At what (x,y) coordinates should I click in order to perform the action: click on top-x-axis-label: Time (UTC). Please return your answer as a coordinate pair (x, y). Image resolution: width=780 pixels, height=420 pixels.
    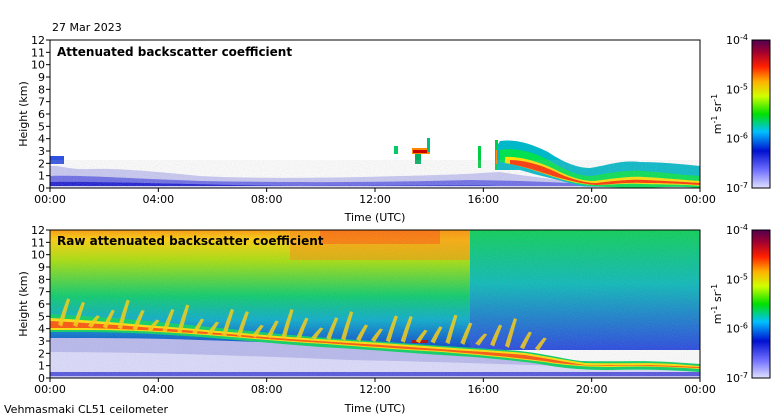
    Looking at the image, I should click on (375, 217).